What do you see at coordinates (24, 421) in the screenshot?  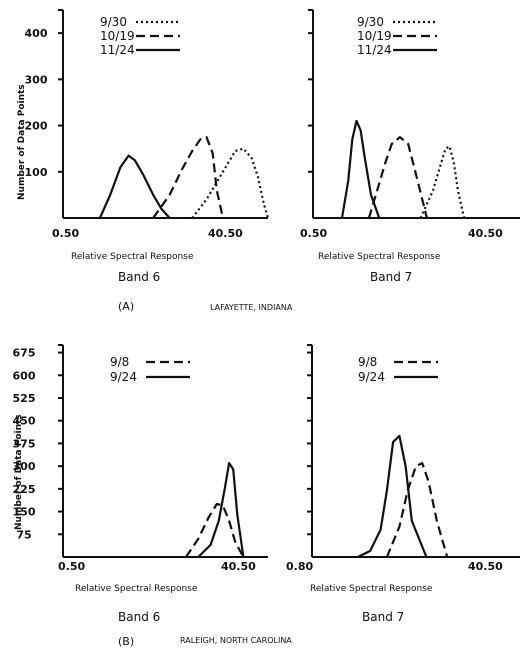 I see `y-tick-label: 450` at bounding box center [24, 421].